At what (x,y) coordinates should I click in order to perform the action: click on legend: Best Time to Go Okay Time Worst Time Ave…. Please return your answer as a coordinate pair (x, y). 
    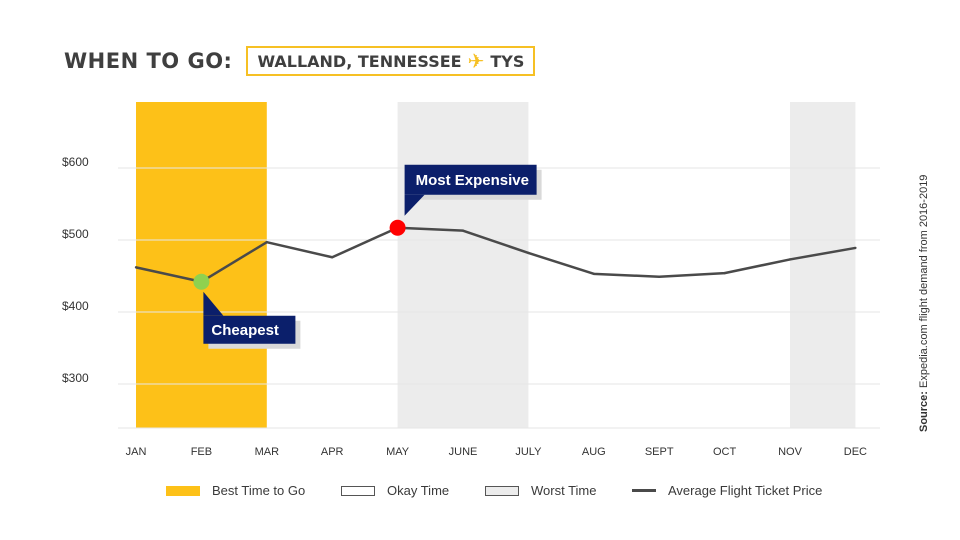
    Looking at the image, I should click on (480, 493).